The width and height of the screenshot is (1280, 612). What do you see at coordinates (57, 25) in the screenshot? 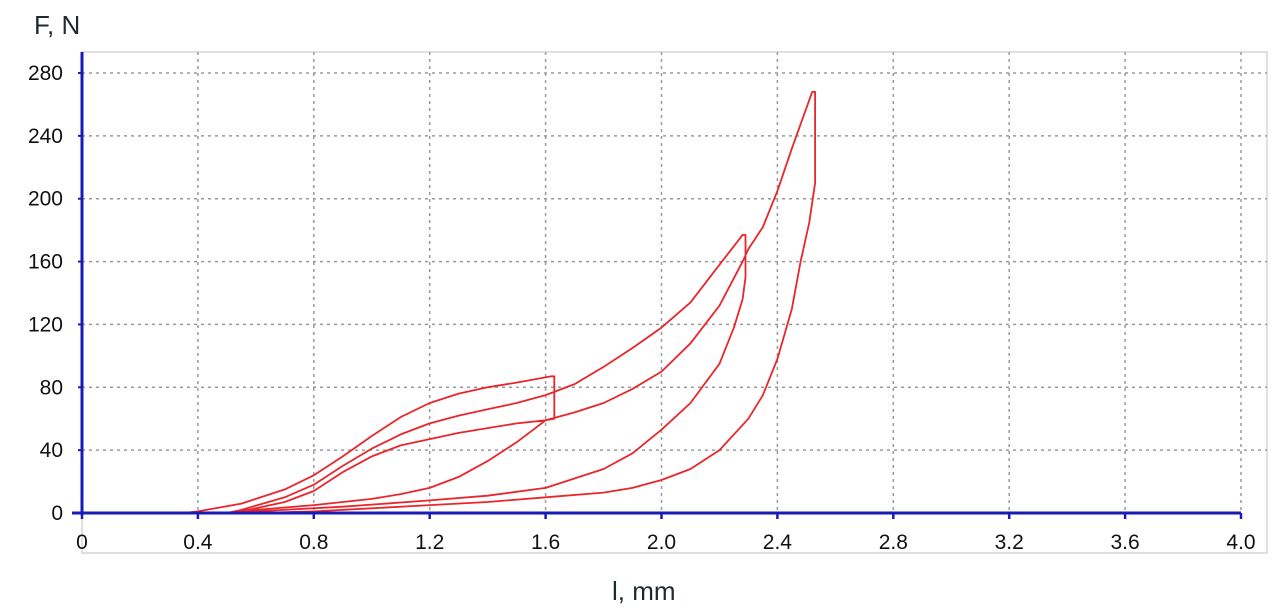
I see `y-axis-title: F, N` at bounding box center [57, 25].